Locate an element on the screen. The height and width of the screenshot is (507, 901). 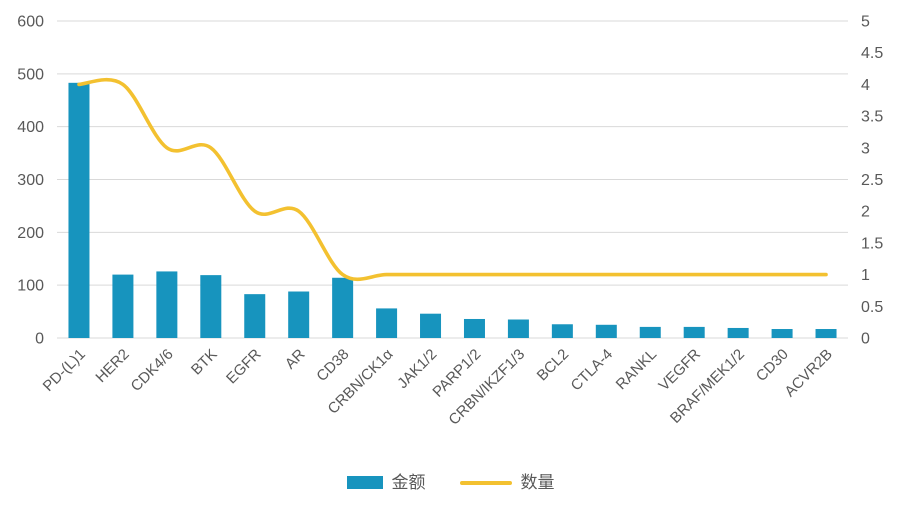
right-axis-labels: 0 0.5 1 1.5 2 2.5 3 3.5 4 4.5 5 is located at coordinates (872, 181).